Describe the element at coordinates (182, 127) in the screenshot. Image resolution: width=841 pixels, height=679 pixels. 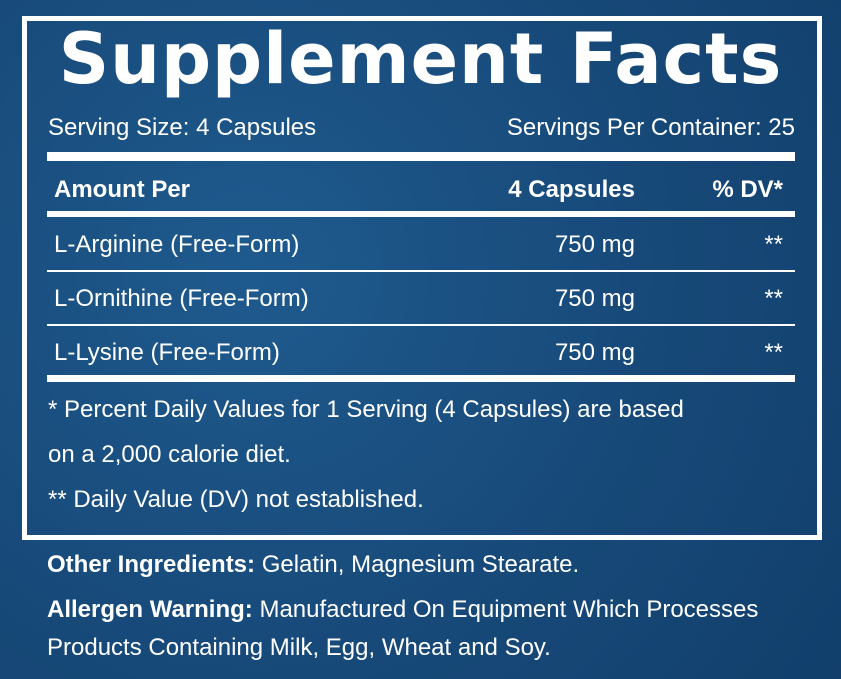
I see `serving-size: Serving Size: 4 Capsules` at that location.